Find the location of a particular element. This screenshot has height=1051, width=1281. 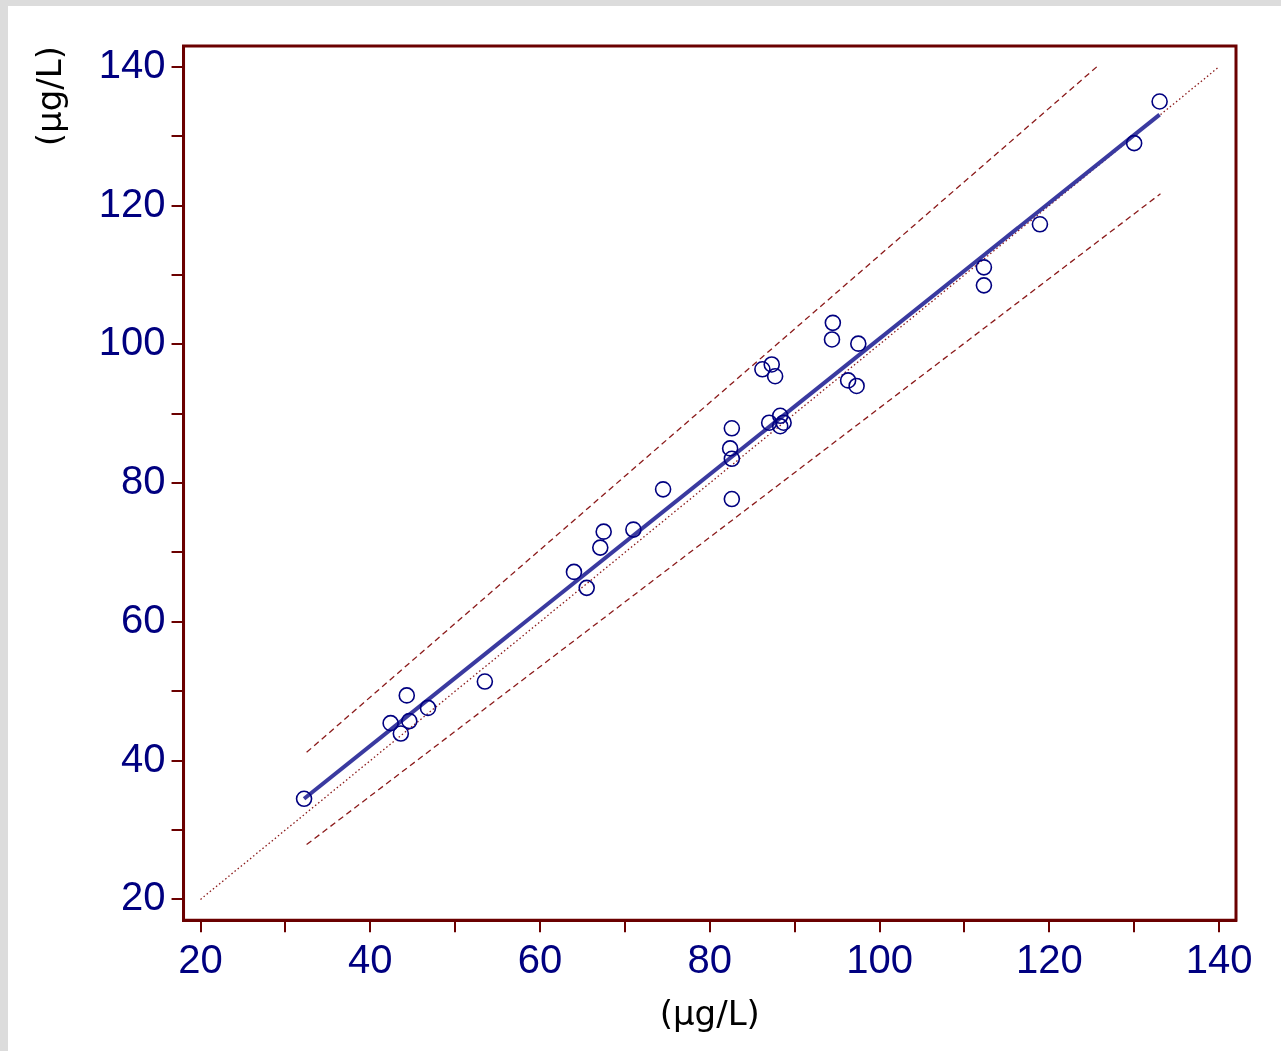

y-tick-label: 100 is located at coordinates (132, 341).